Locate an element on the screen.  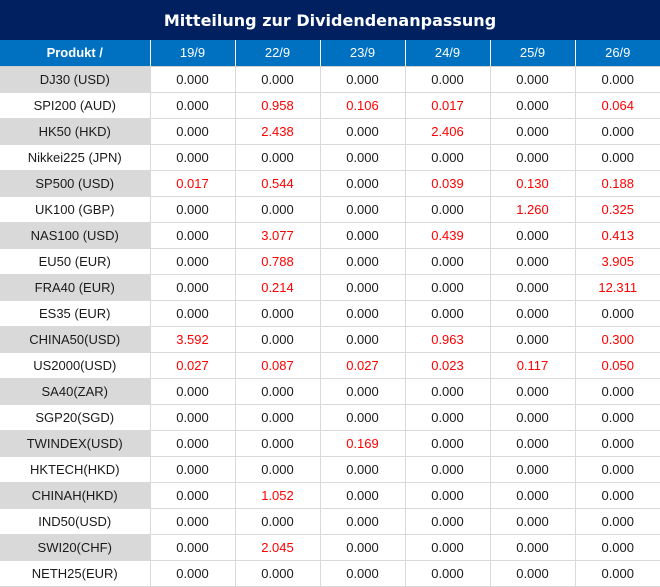
value-cell: 2.045 is located at coordinates (277, 547).